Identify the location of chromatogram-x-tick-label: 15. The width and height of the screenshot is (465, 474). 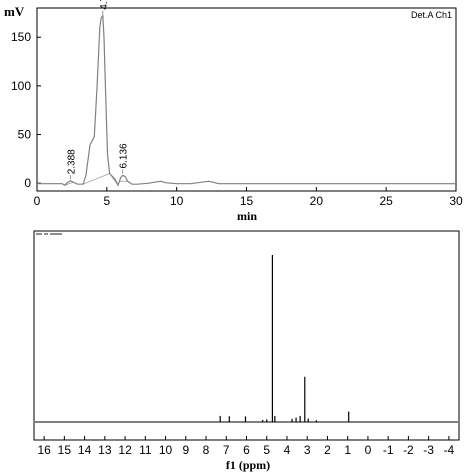
(247, 201).